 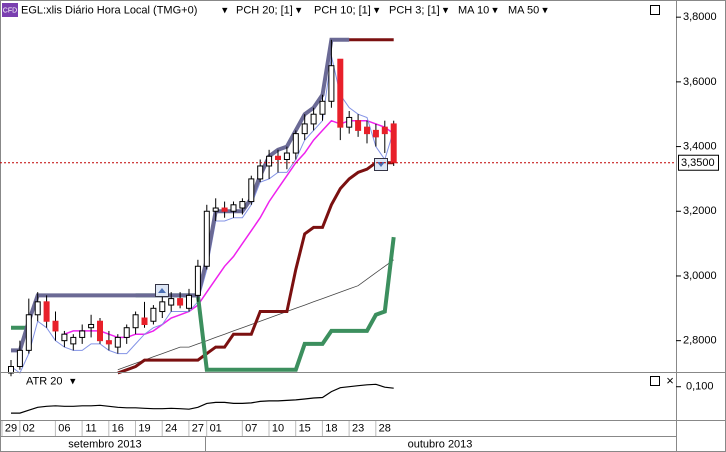 I want to click on y-tick-label: 0,100, so click(x=700, y=387).